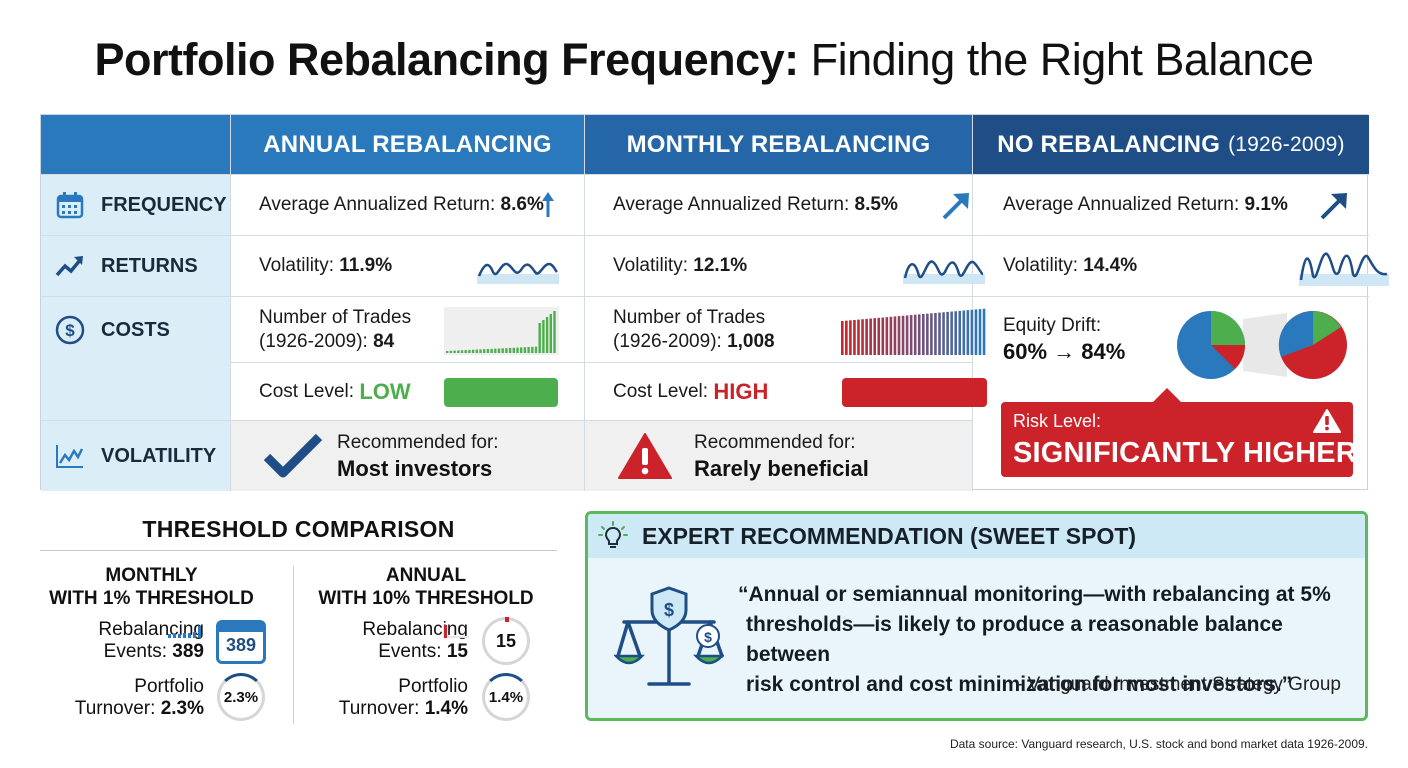  I want to click on row-label-volatility: VOLATILITY, so click(136, 456).